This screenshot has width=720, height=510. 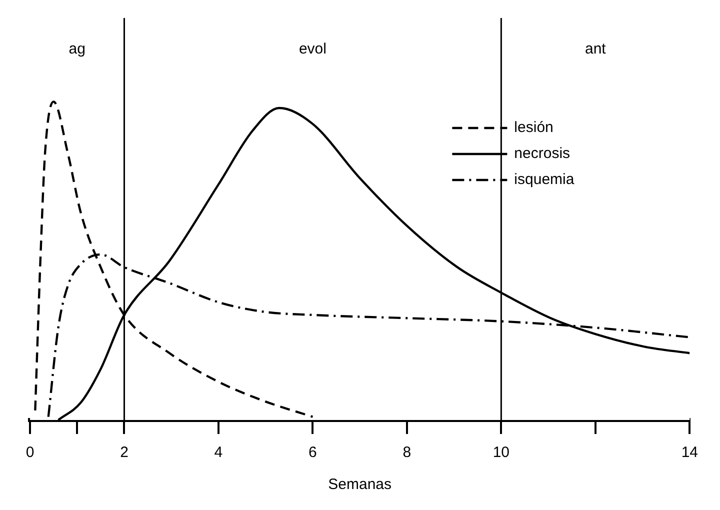 What do you see at coordinates (689, 453) in the screenshot?
I see `x-tick-label: 14` at bounding box center [689, 453].